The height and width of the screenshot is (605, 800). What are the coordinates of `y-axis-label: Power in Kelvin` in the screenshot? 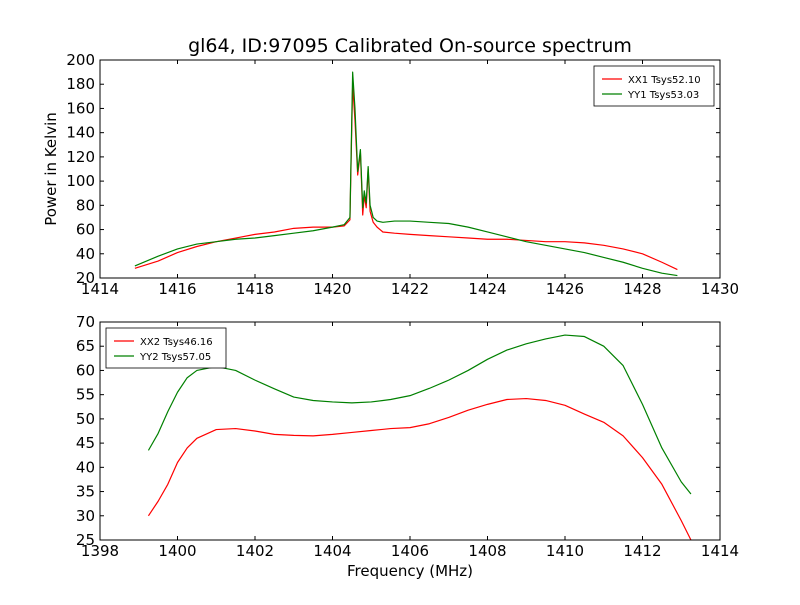 It's located at (51, 169).